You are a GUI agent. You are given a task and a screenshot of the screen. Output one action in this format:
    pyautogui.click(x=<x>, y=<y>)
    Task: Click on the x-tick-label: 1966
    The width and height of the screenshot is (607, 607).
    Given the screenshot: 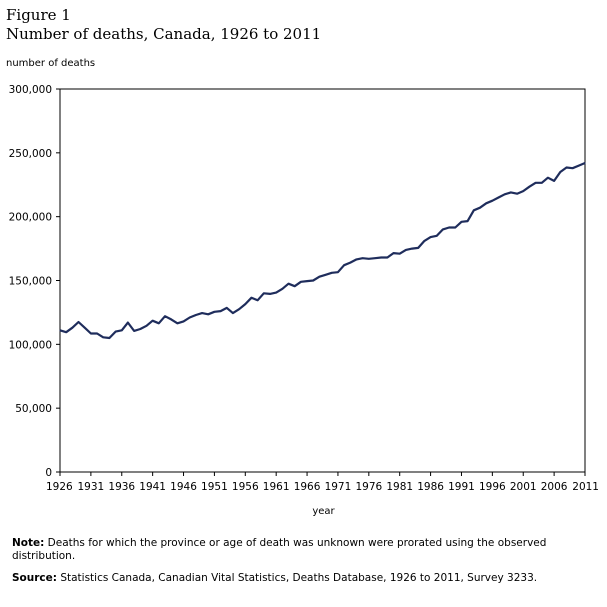 What is the action you would take?
    pyautogui.click(x=307, y=487)
    